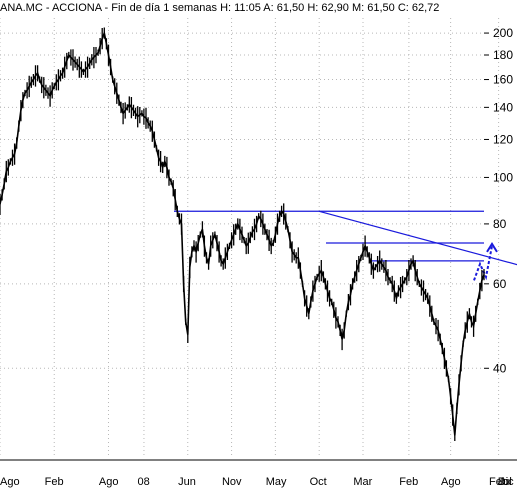 The height and width of the screenshot is (495, 517). What do you see at coordinates (503, 139) in the screenshot?
I see `y-tick-label: 120` at bounding box center [503, 139].